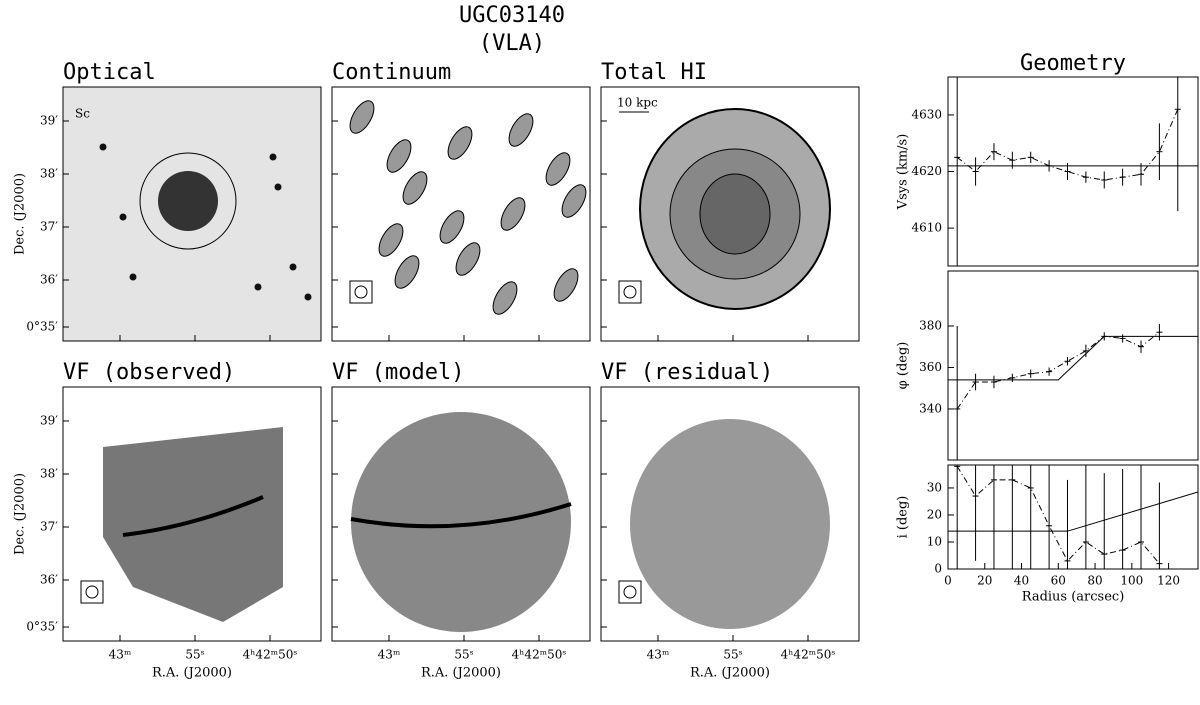 This screenshot has height=705, width=1200. What do you see at coordinates (1131, 581) in the screenshot?
I see `x-tick-label: 100` at bounding box center [1131, 581].